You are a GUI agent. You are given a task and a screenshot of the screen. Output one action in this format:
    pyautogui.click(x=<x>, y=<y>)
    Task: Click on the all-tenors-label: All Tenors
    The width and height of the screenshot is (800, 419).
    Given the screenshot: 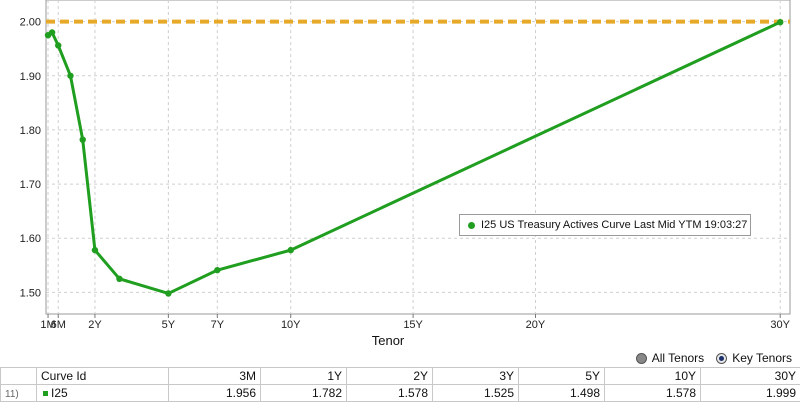 What is the action you would take?
    pyautogui.click(x=678, y=358)
    